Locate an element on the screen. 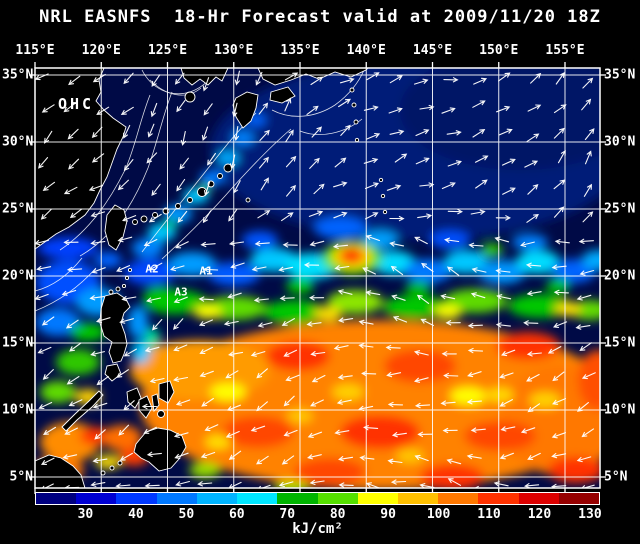  colorbar-tick-label: 30 is located at coordinates (85, 514).